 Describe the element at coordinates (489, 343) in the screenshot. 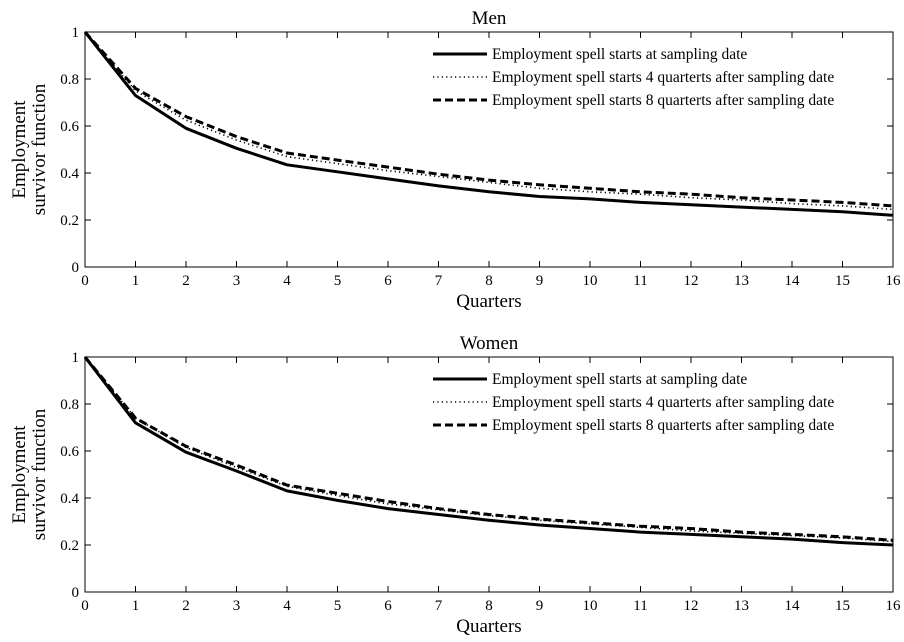

I see `chart-title: Women` at that location.